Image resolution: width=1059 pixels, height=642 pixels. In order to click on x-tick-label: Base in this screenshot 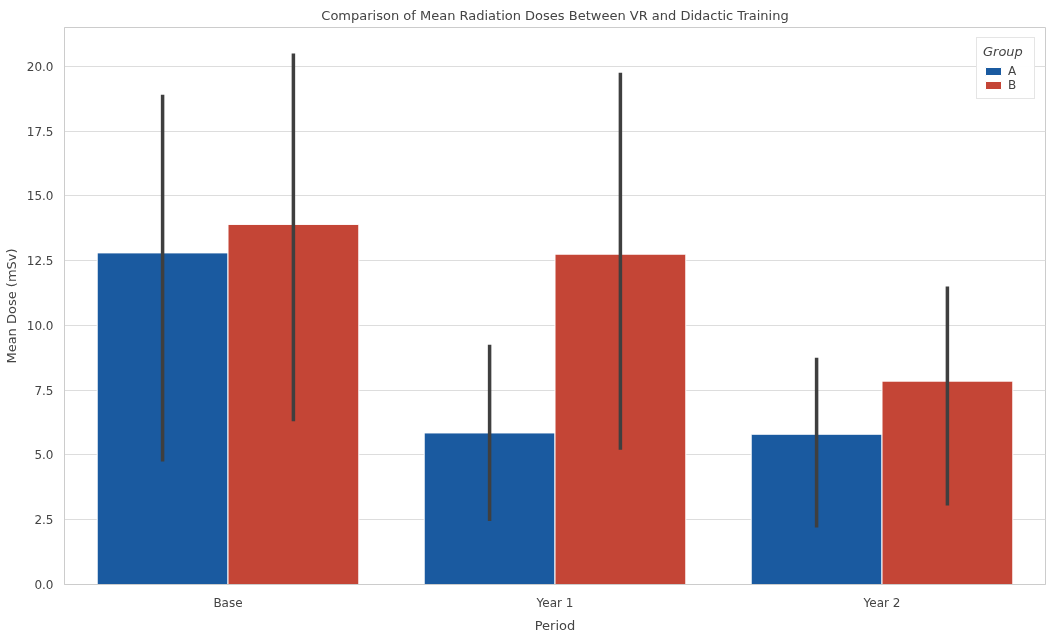, I will do `click(228, 602)`.